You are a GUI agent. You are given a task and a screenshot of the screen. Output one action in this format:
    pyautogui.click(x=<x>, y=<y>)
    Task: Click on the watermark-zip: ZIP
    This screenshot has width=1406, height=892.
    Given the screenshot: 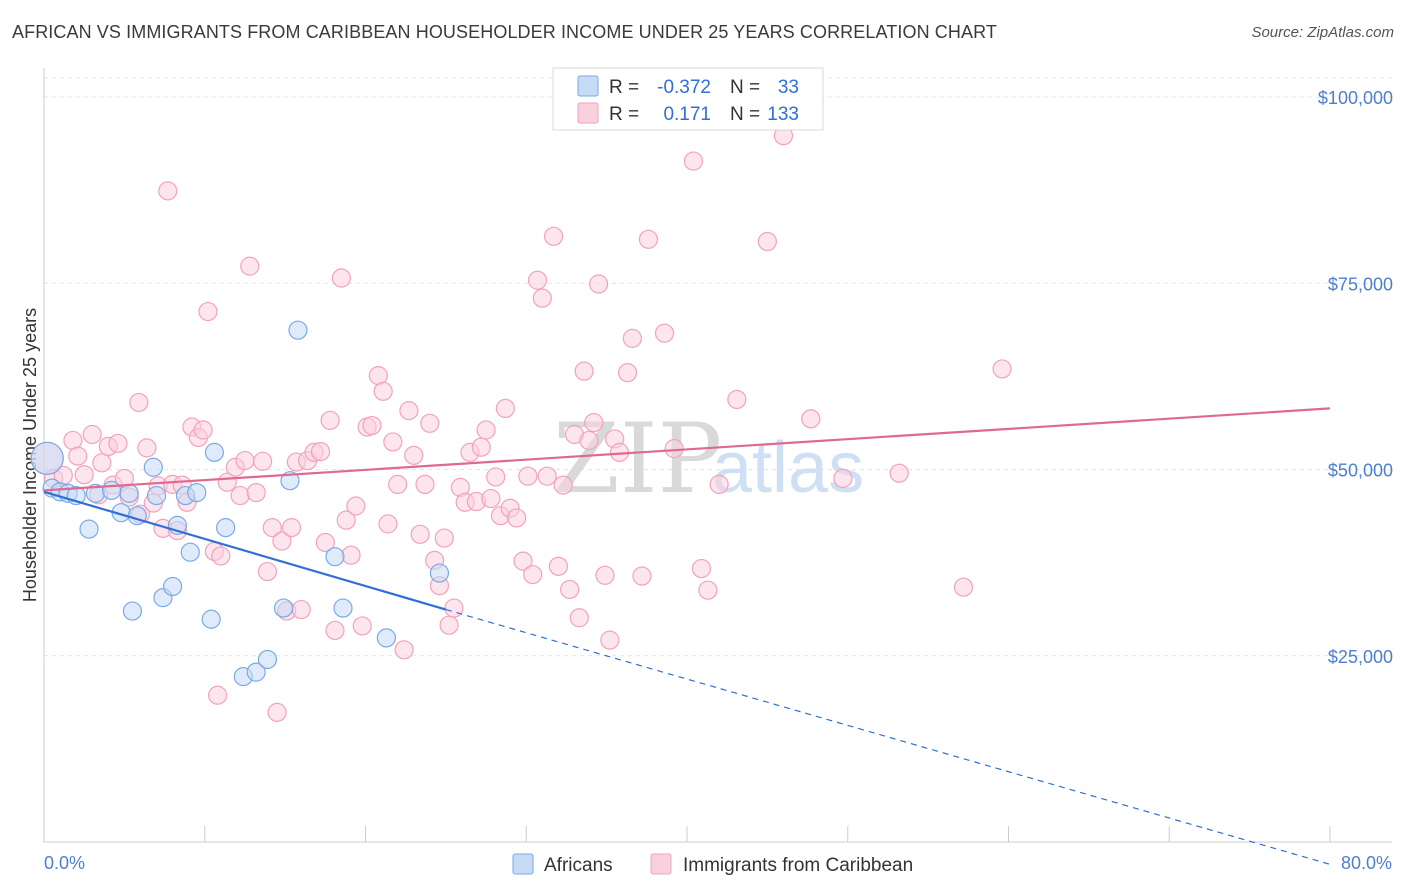 What is the action you would take?
    pyautogui.click(x=637, y=459)
    